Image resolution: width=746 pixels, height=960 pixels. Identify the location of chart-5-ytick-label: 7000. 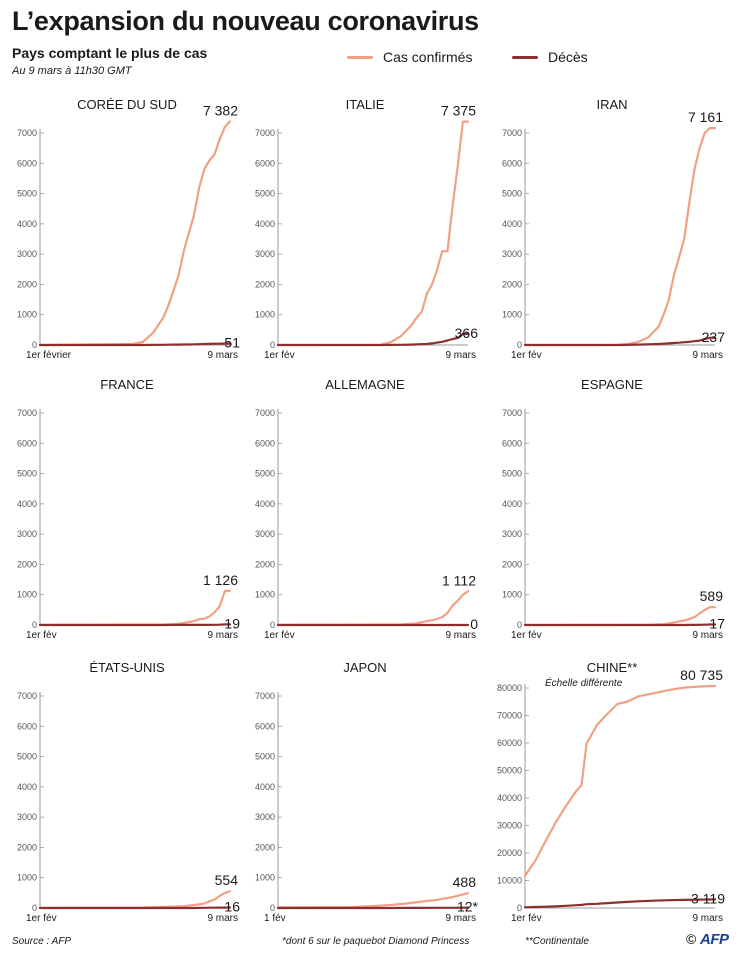
(512, 413).